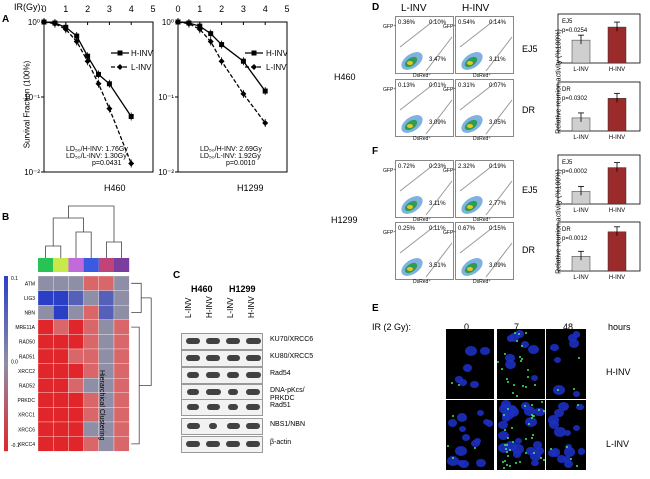  What do you see at coordinates (568, 327) in the screenshot?
I see `e-time-48: 48` at bounding box center [568, 327].